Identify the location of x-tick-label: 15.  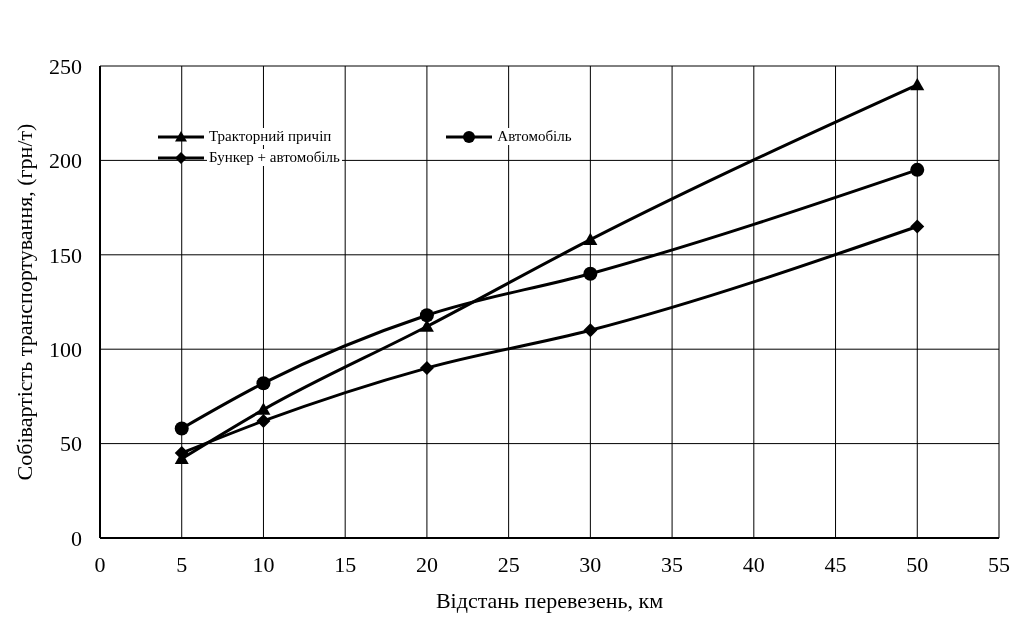
(345, 564).